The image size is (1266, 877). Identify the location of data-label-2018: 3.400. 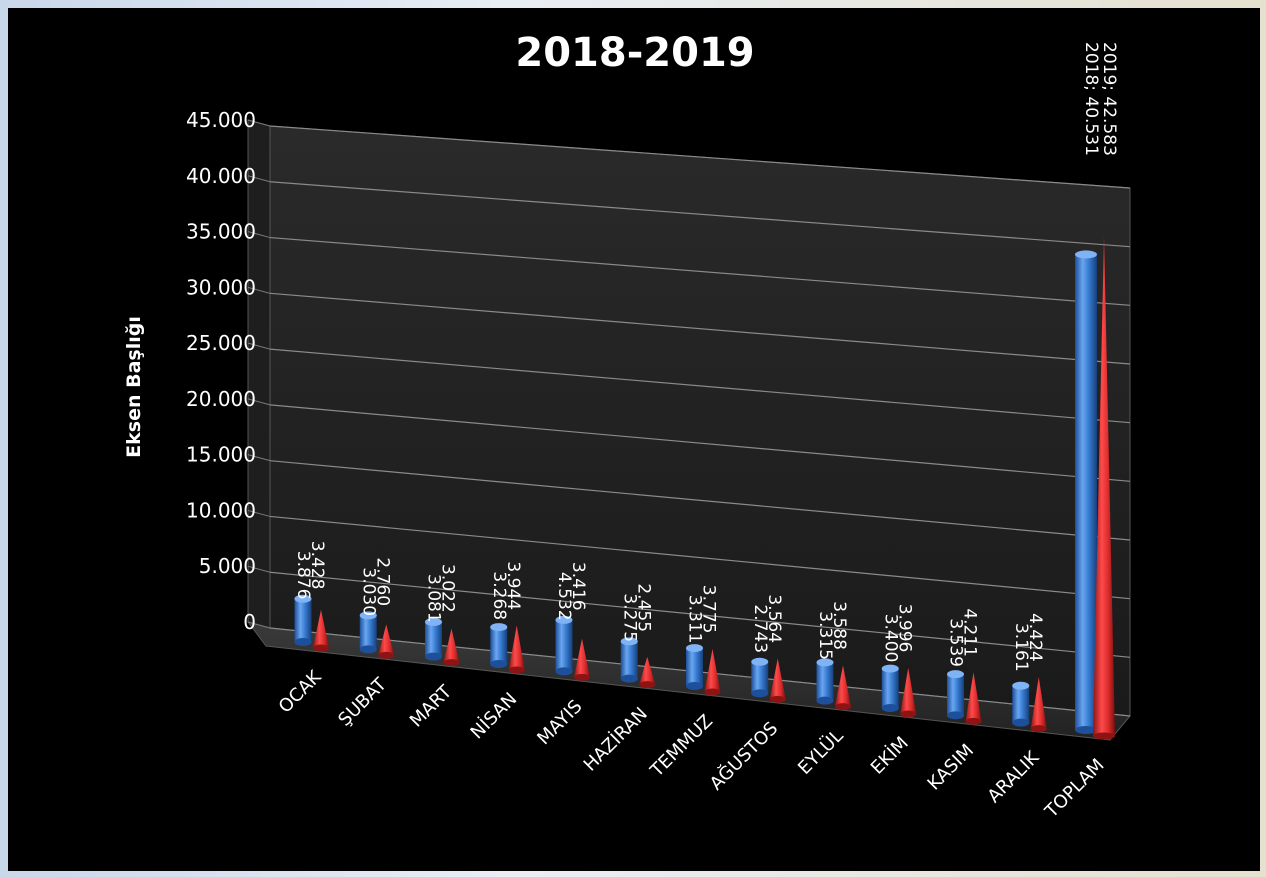
(890, 638).